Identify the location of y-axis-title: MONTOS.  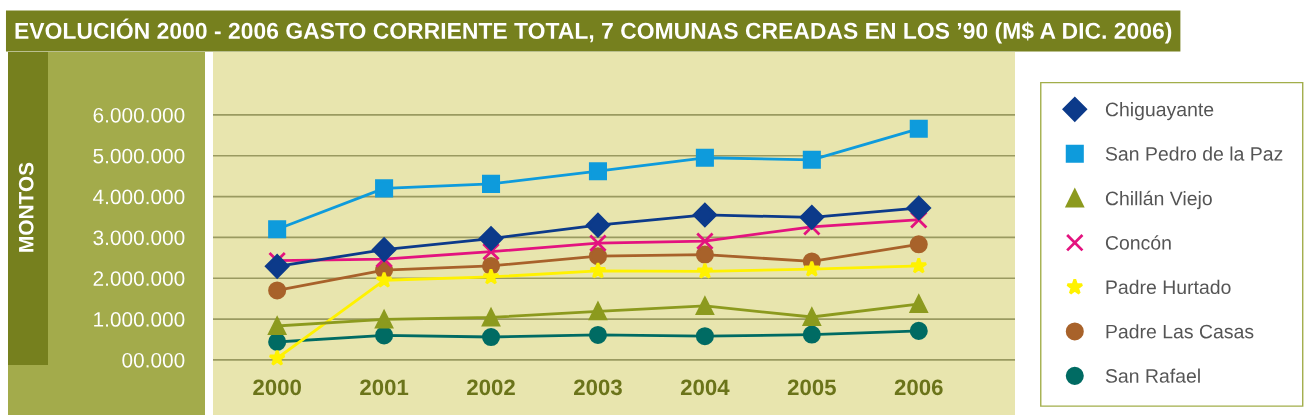
(26, 207).